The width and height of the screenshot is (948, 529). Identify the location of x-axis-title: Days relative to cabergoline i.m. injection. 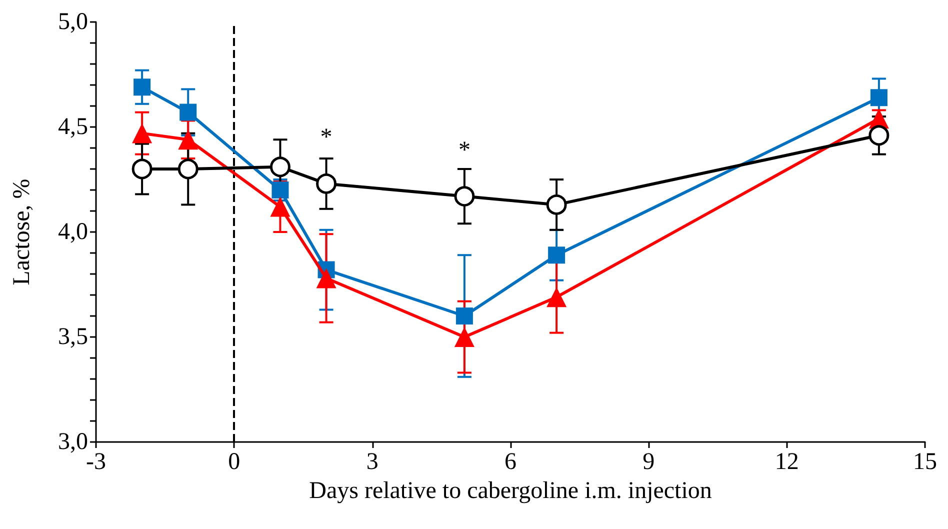
(510, 491).